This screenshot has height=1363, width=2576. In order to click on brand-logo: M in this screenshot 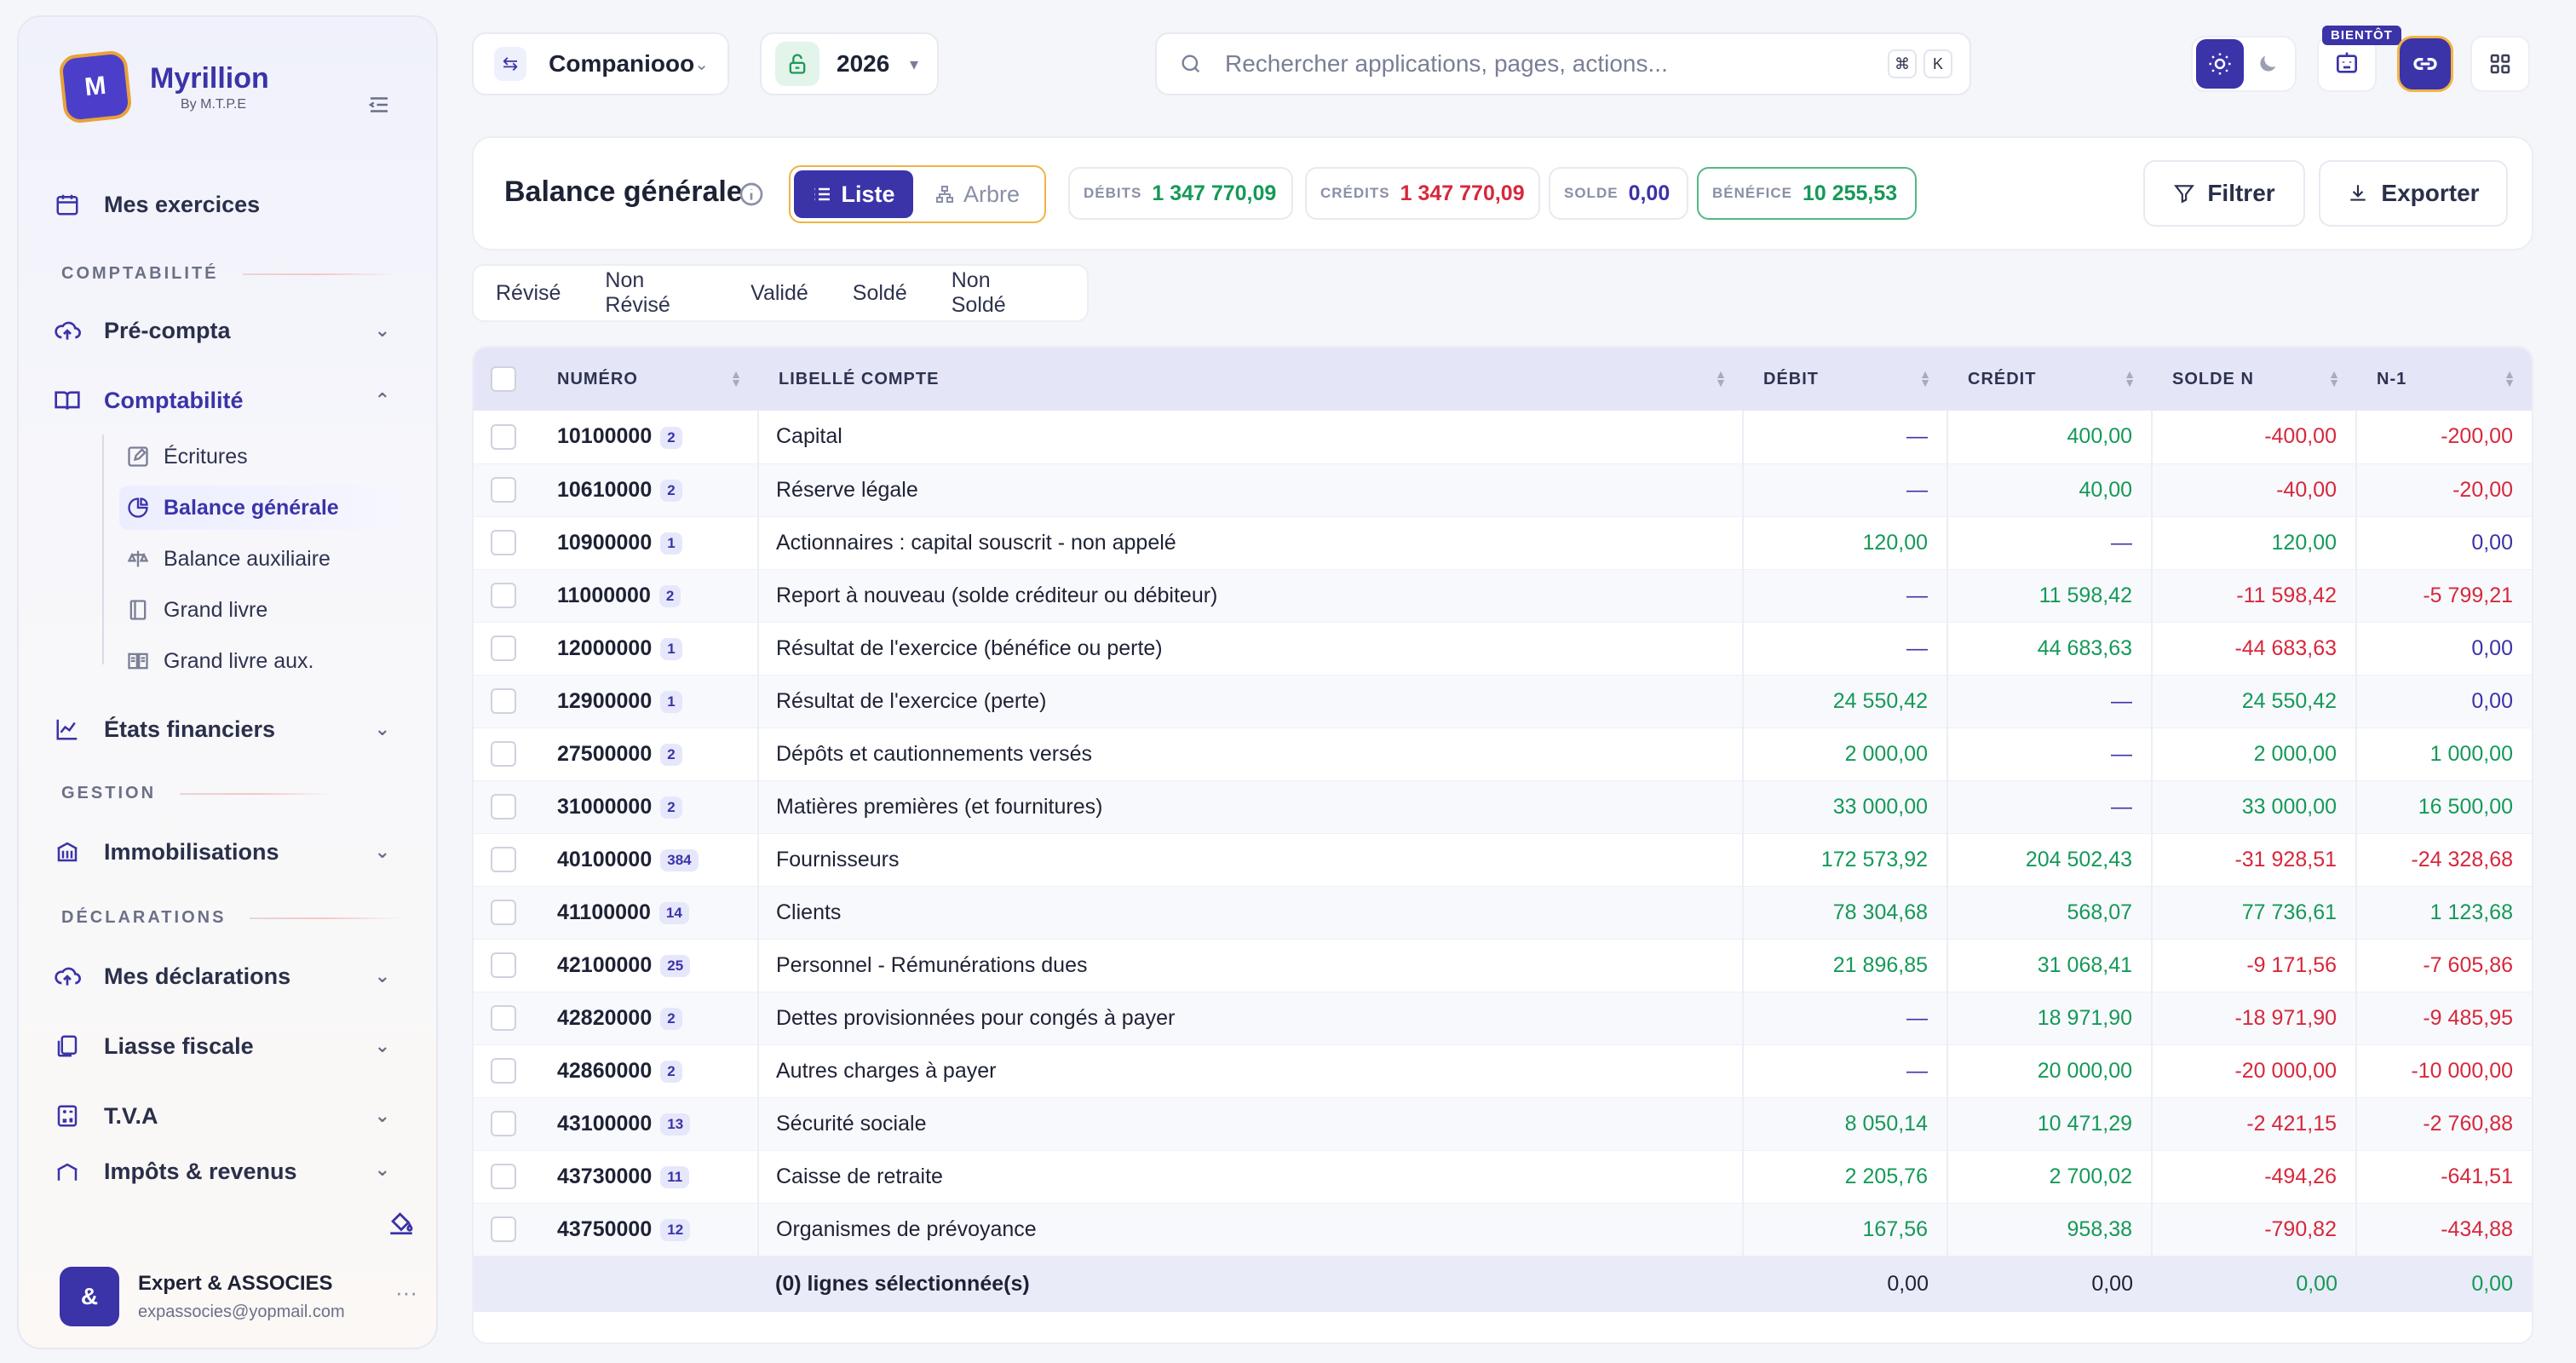, I will do `click(96, 87)`.